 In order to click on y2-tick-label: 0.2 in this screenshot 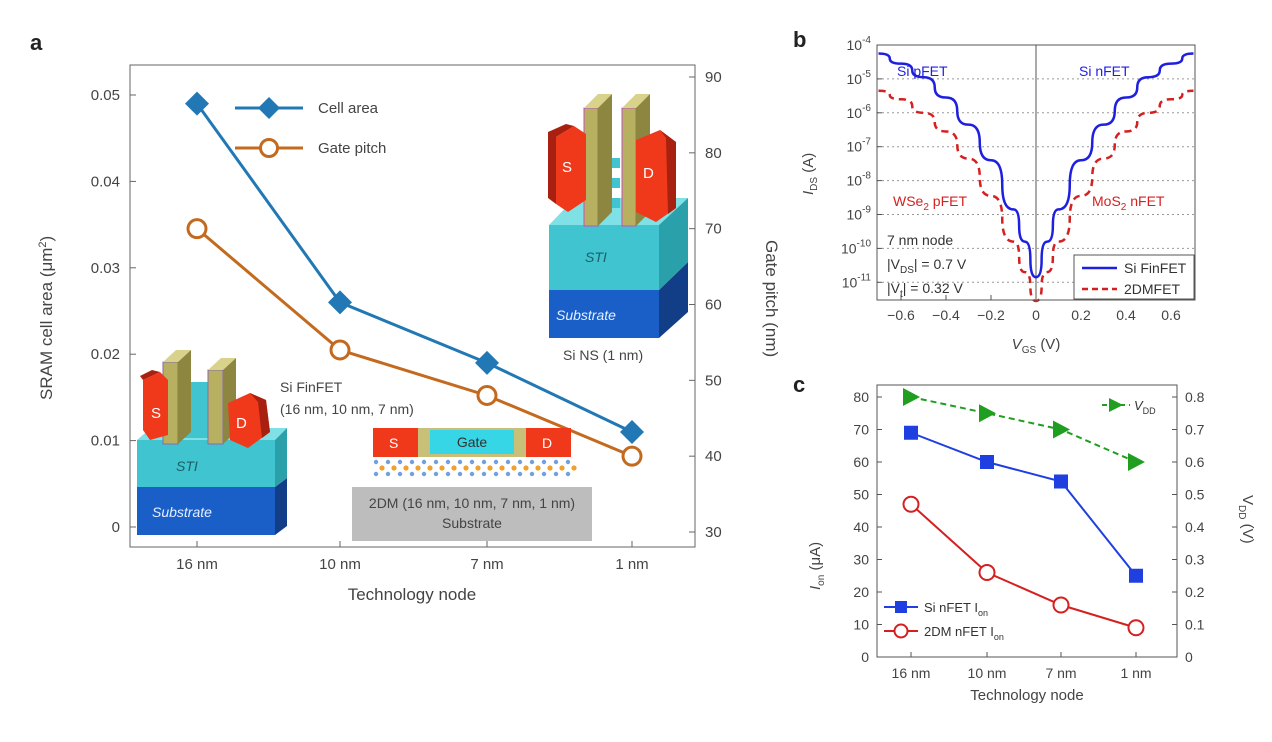, I will do `click(1195, 592)`.